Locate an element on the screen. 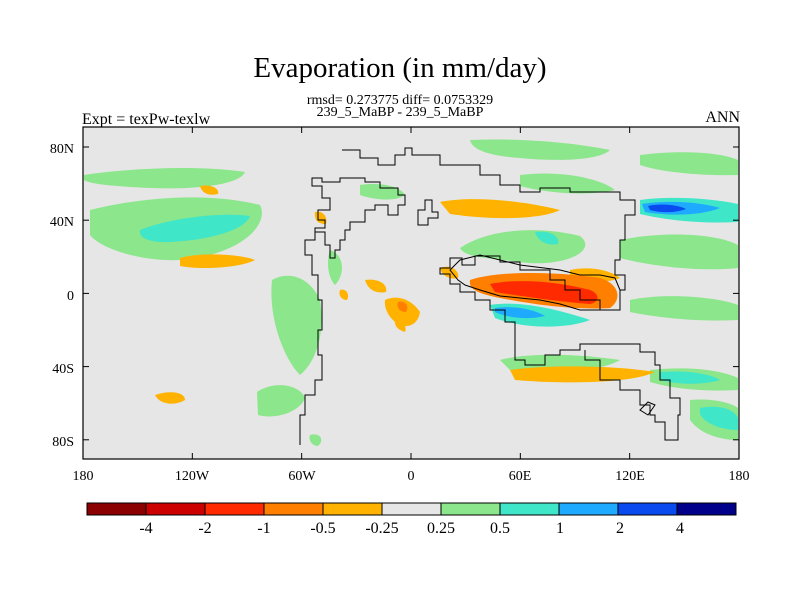 Image resolution: width=800 pixels, height=600 pixels. x-tick-label: 120E is located at coordinates (630, 476).